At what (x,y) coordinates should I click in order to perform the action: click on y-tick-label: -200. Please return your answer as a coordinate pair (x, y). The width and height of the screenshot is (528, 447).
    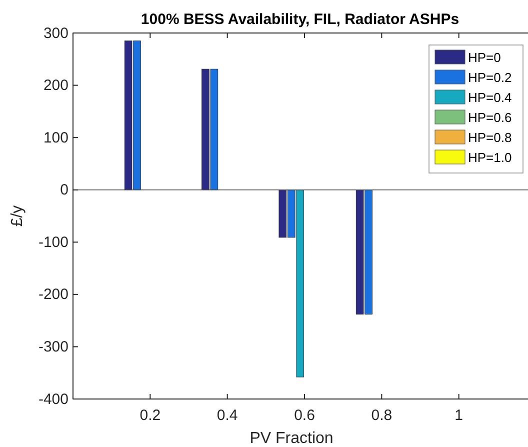
    Looking at the image, I should click on (53, 295).